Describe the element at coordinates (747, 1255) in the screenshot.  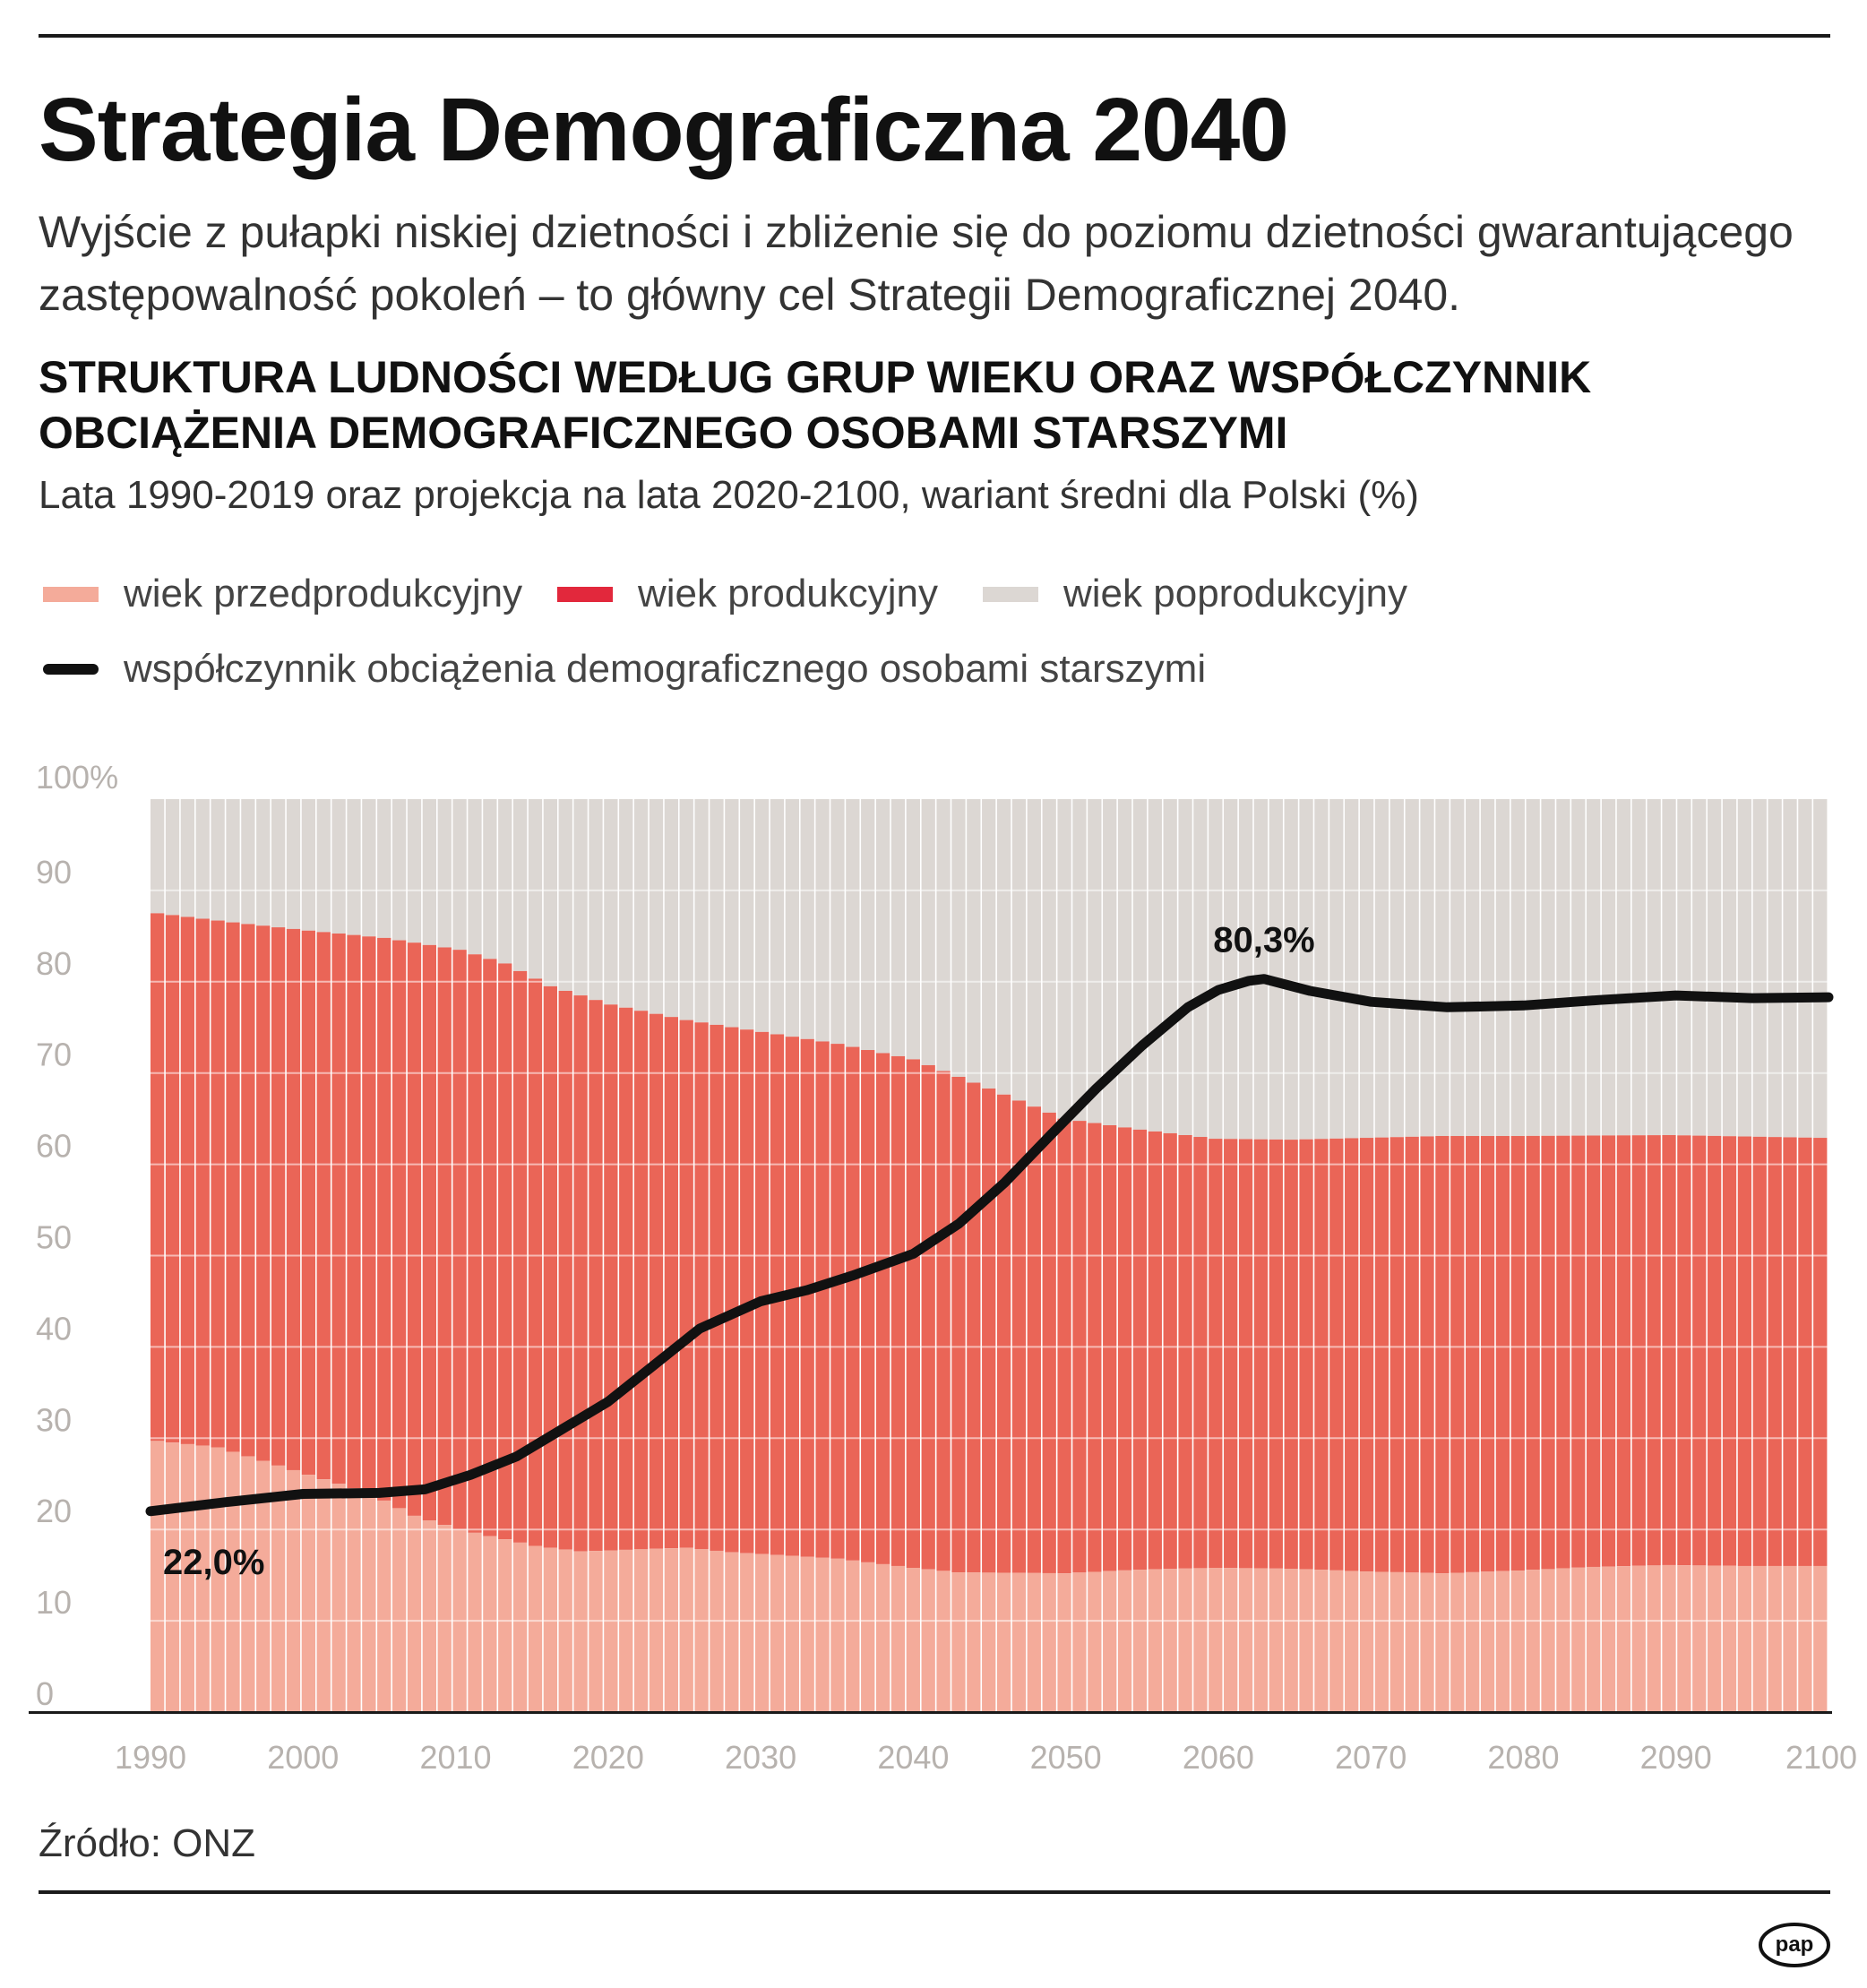
I see `bar-2029` at that location.